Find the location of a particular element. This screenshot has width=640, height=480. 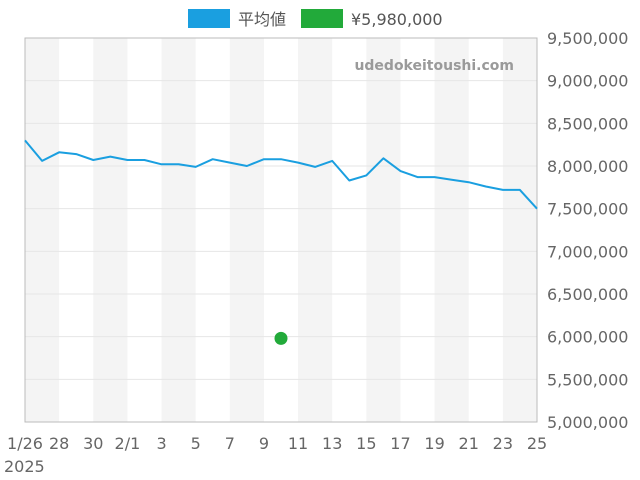

legend: 平均値 ¥5,980,000 is located at coordinates (315, 19).